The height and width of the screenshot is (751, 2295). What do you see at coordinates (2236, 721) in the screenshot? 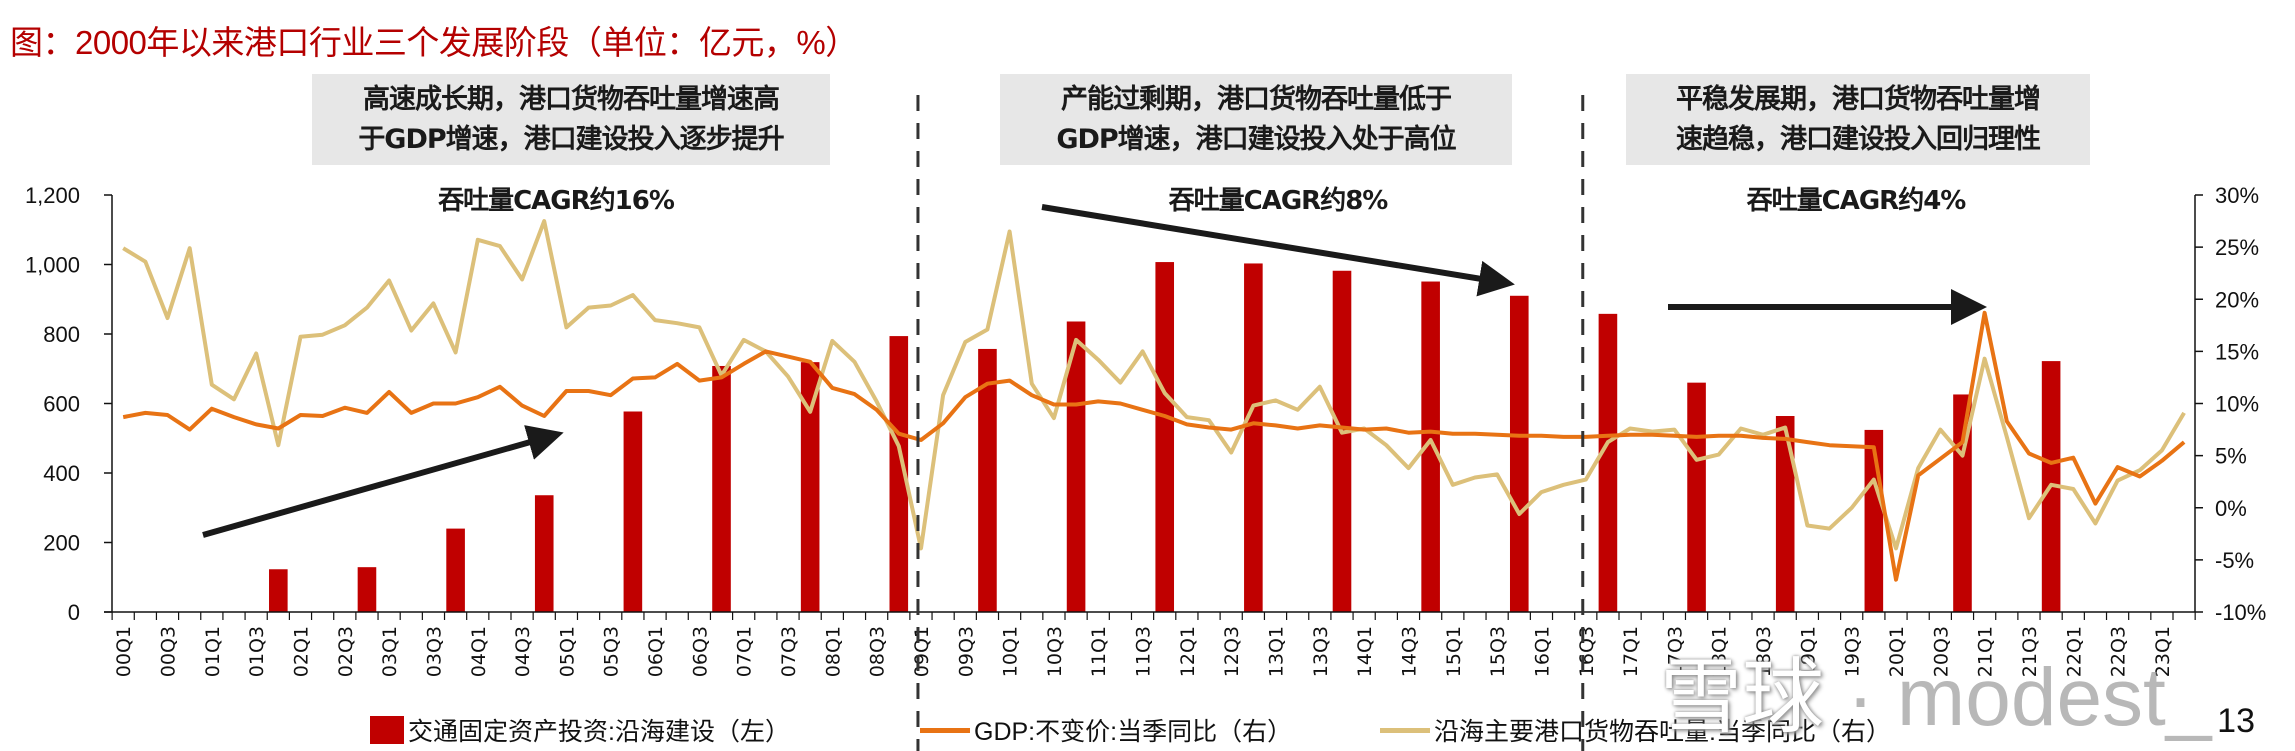
I see `page-number: 13` at bounding box center [2236, 721].